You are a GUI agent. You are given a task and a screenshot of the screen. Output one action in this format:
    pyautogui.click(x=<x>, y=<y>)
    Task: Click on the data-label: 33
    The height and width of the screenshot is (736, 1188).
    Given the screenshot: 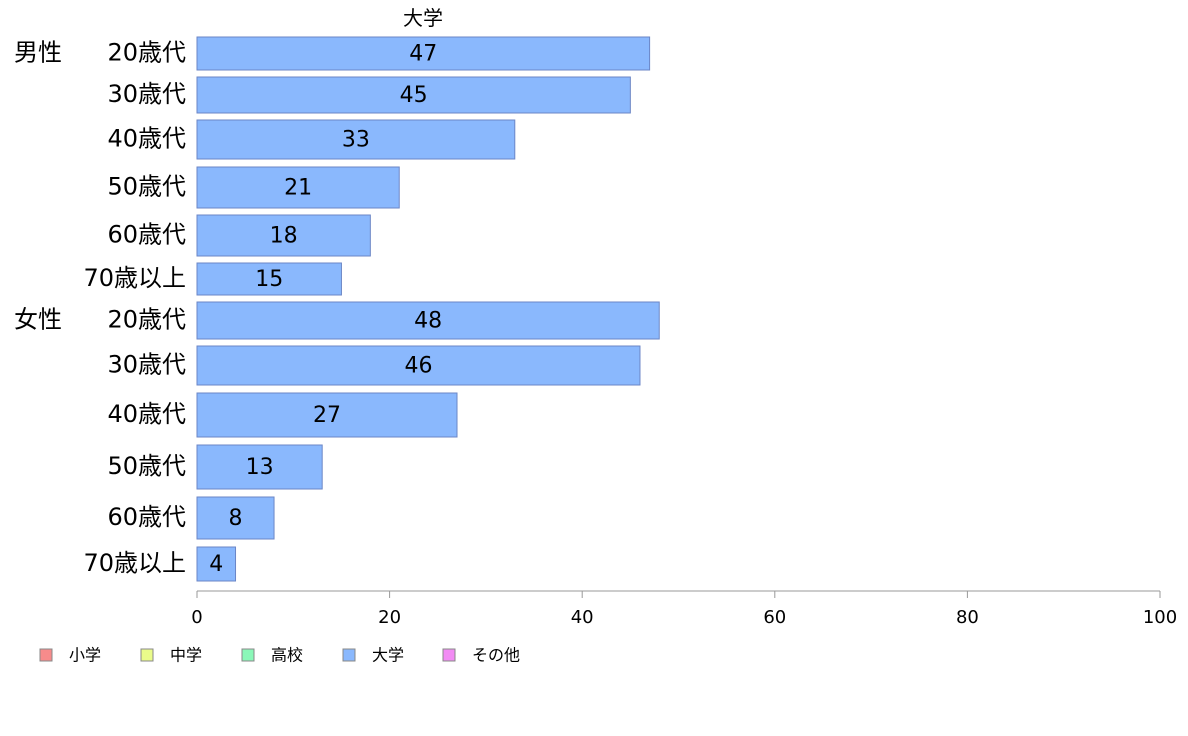 What is the action you would take?
    pyautogui.click(x=356, y=140)
    